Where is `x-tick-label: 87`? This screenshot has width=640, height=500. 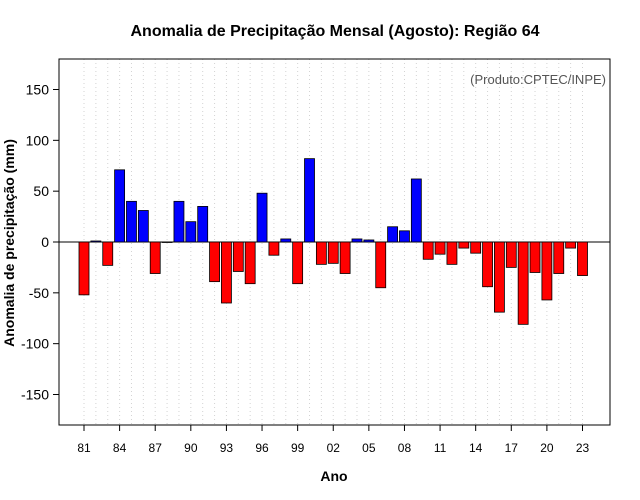 x-tick-label: 87 is located at coordinates (156, 448).